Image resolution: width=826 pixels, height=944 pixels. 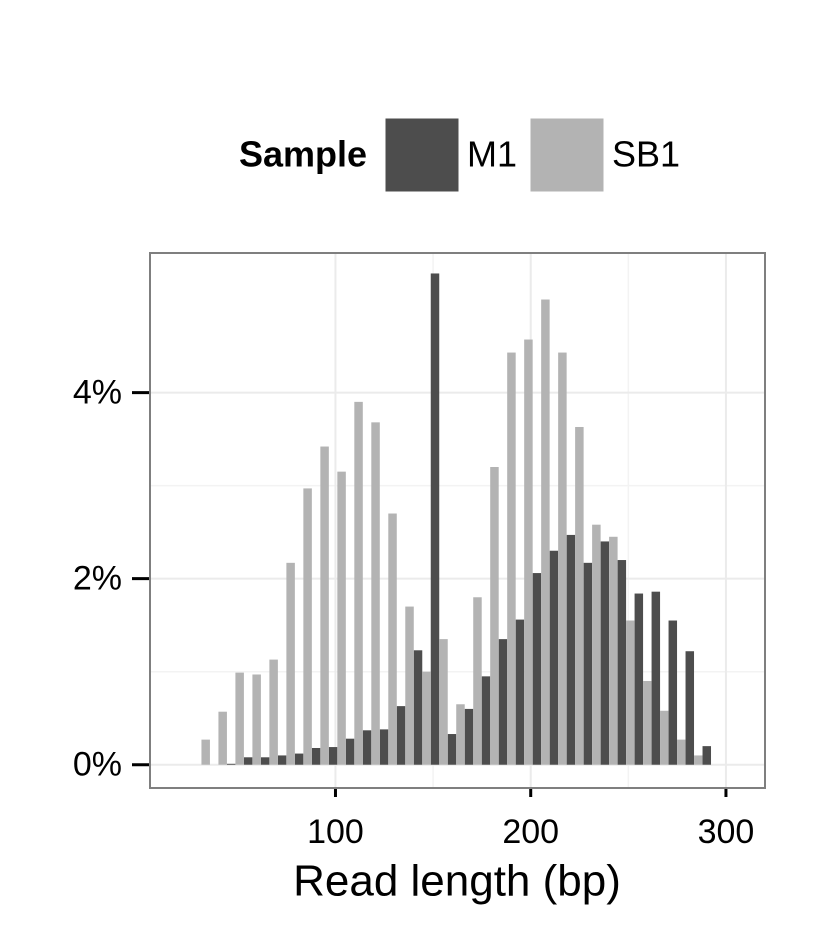 I want to click on legend-label: M1, so click(x=492, y=154).